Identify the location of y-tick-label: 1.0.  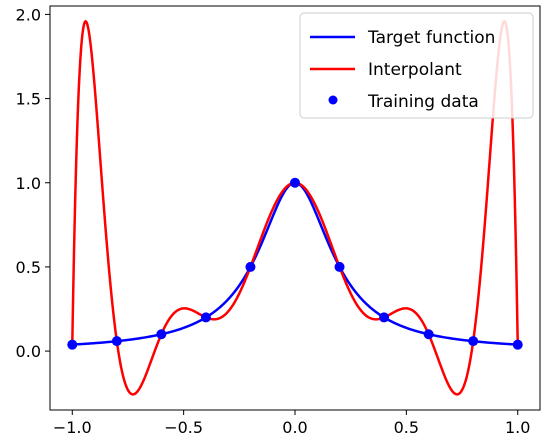
(28, 183).